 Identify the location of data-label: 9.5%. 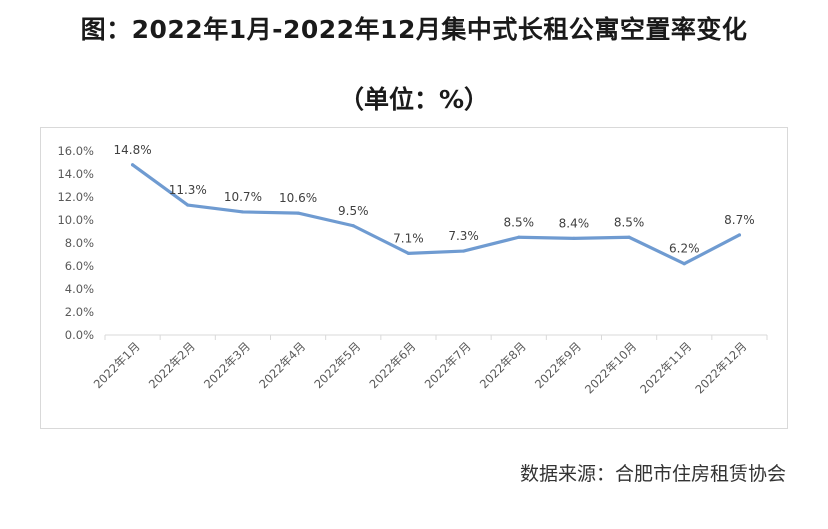
(353, 211).